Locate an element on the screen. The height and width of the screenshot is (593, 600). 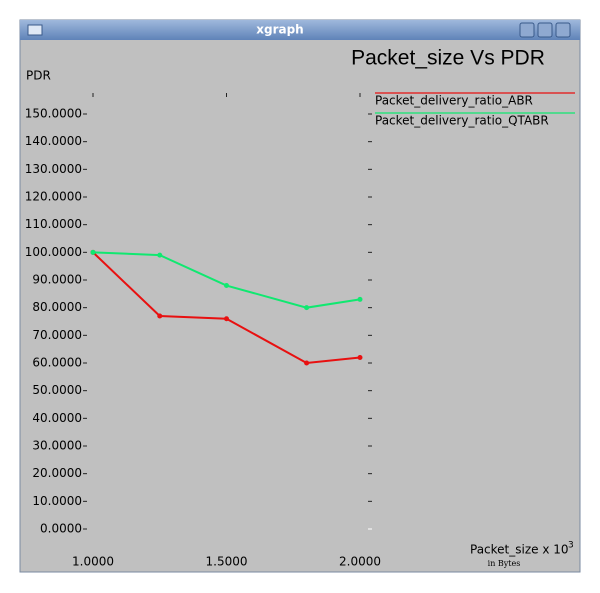
y-tick-label: 60.0000 is located at coordinates (57, 363).